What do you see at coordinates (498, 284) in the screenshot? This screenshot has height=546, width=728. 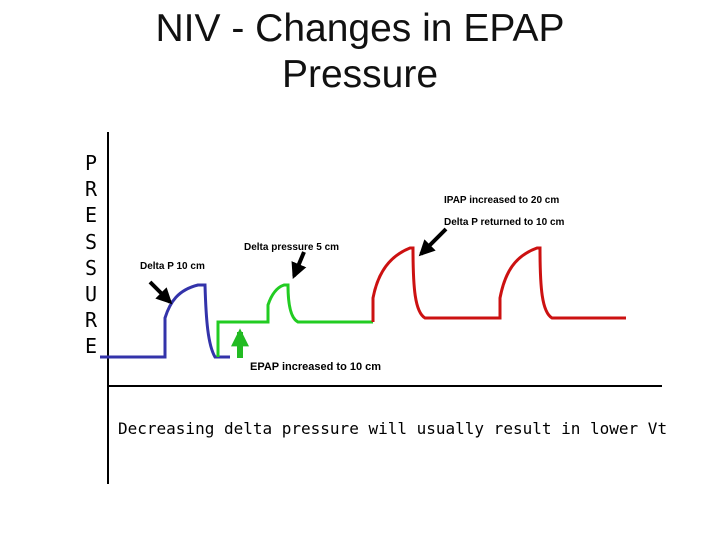 I see `raised-ipap-breath-waveform` at bounding box center [498, 284].